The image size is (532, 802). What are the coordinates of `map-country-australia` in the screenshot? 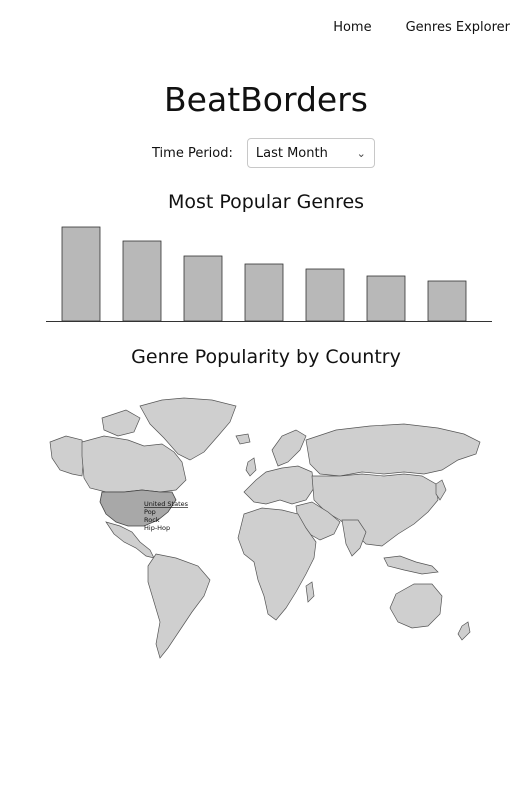 It's located at (416, 606).